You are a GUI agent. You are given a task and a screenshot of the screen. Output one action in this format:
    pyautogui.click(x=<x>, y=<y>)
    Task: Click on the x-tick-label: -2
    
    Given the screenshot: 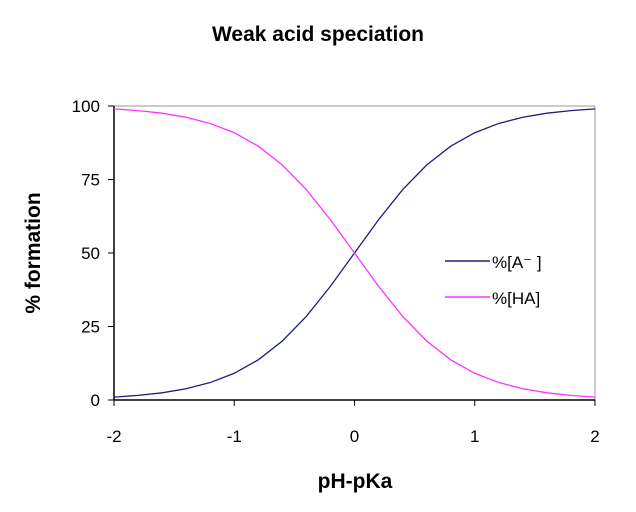 What is the action you would take?
    pyautogui.click(x=113, y=436)
    